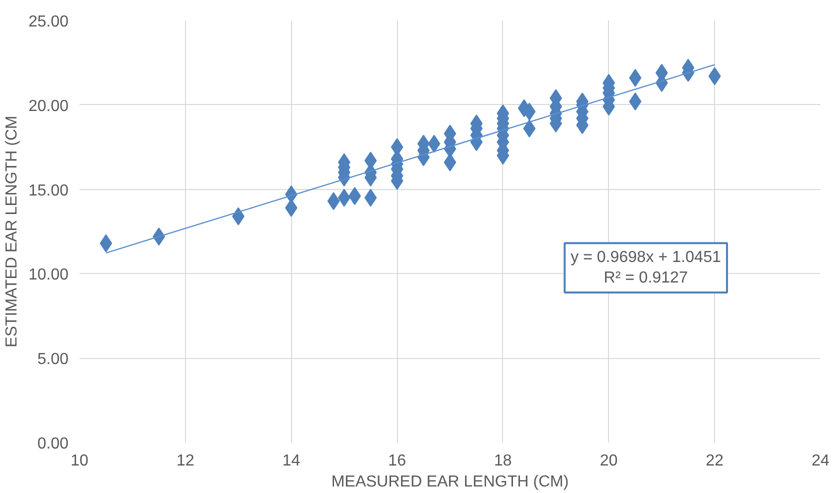 This screenshot has width=832, height=493. Describe the element at coordinates (48, 106) in the screenshot. I see `y-tick-label: 20.00` at that location.